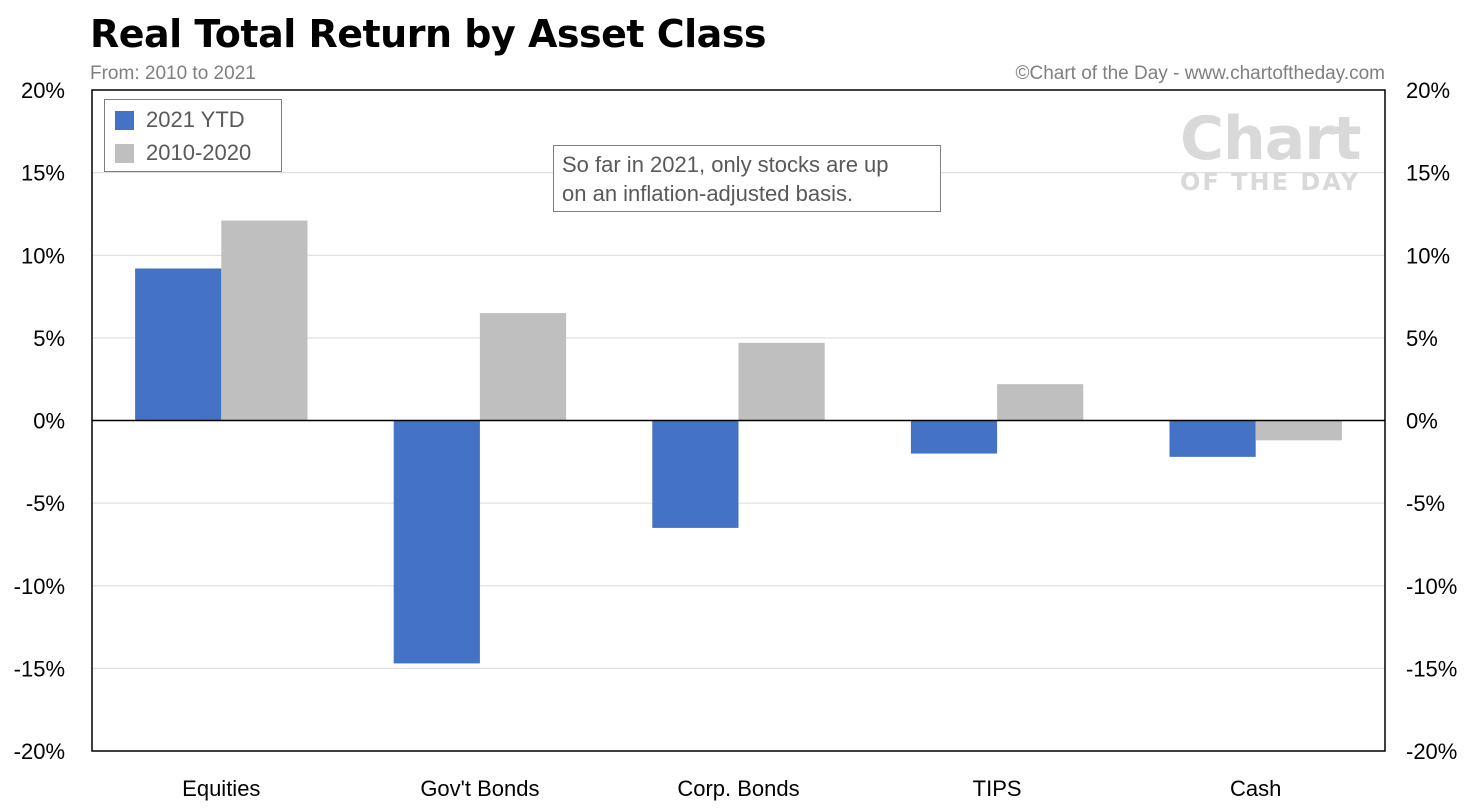 The height and width of the screenshot is (810, 1477). I want to click on x-category-label: Equities, so click(221, 788).